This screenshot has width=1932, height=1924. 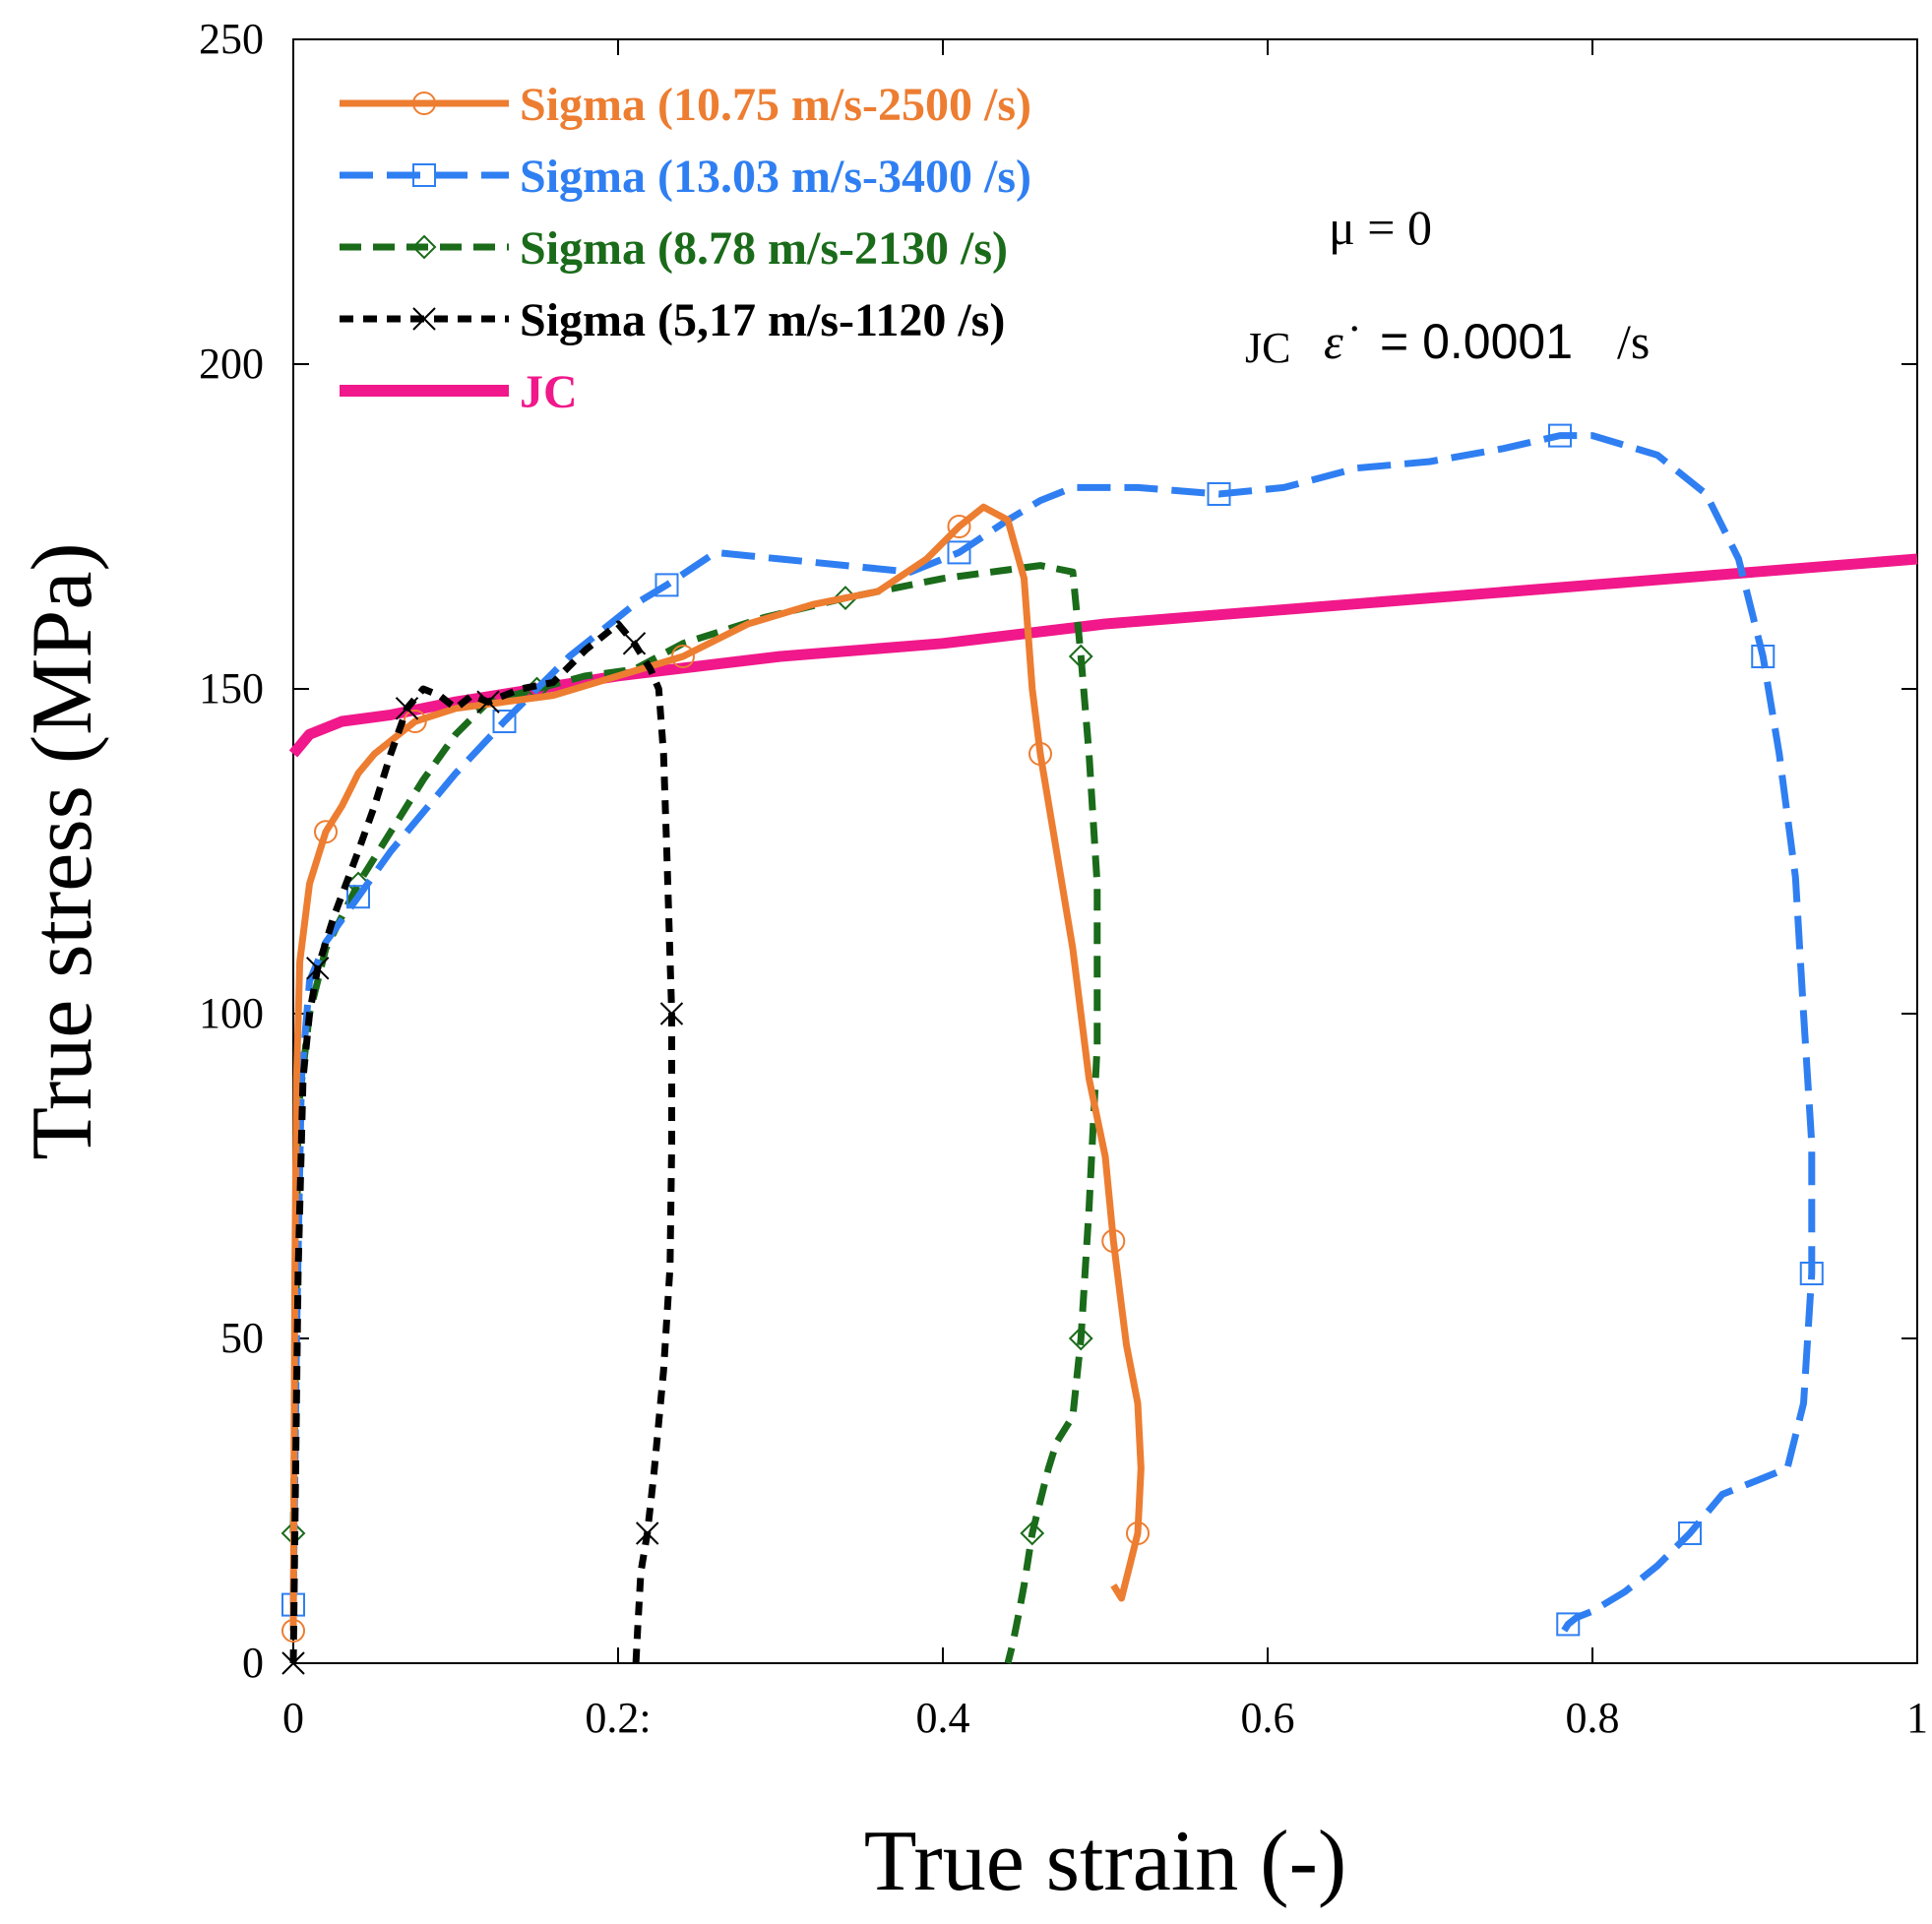 I want to click on x-tick-label: 0.8, so click(x=1593, y=1718).